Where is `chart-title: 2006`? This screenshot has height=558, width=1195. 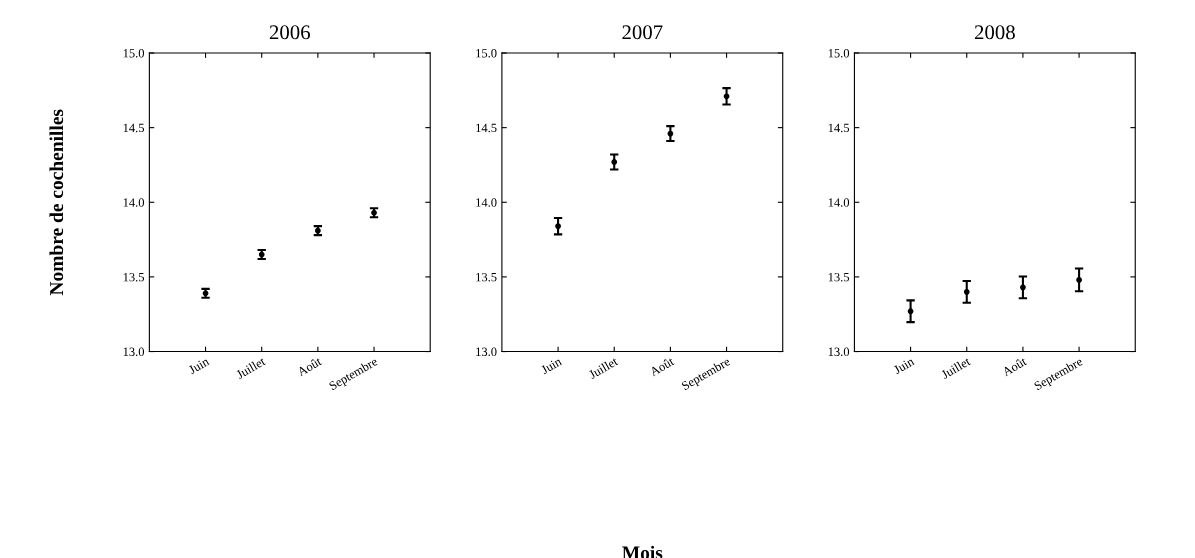 chart-title: 2006 is located at coordinates (289, 32).